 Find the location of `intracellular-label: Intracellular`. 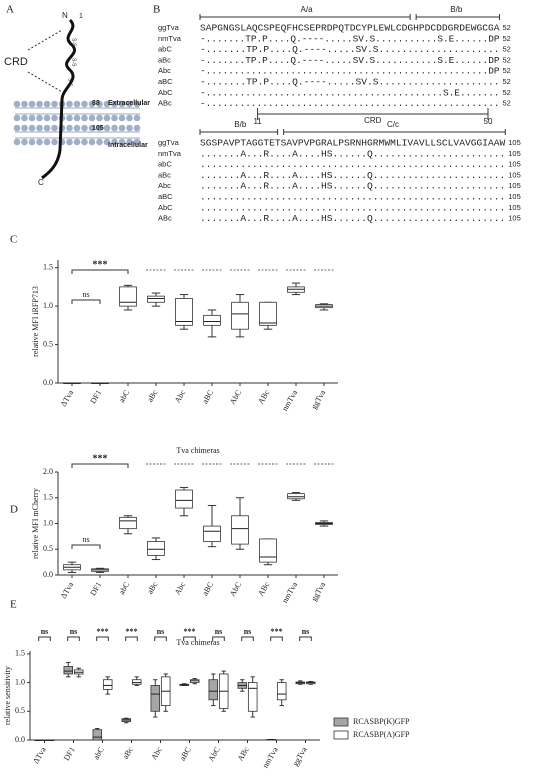

intracellular-label: Intracellular is located at coordinates (128, 145).